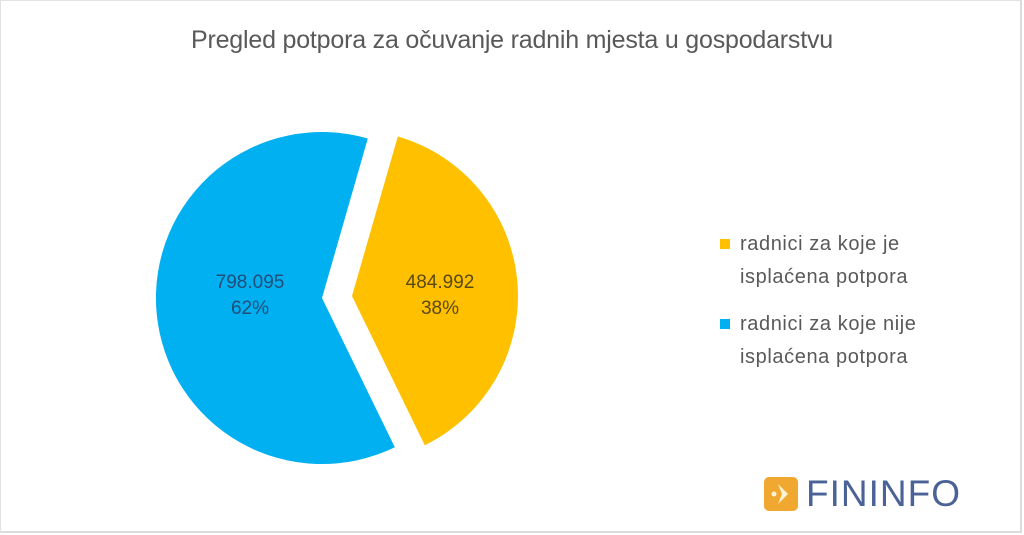 This screenshot has width=1024, height=535. What do you see at coordinates (725, 324) in the screenshot?
I see `legend-swatch-blue` at bounding box center [725, 324].